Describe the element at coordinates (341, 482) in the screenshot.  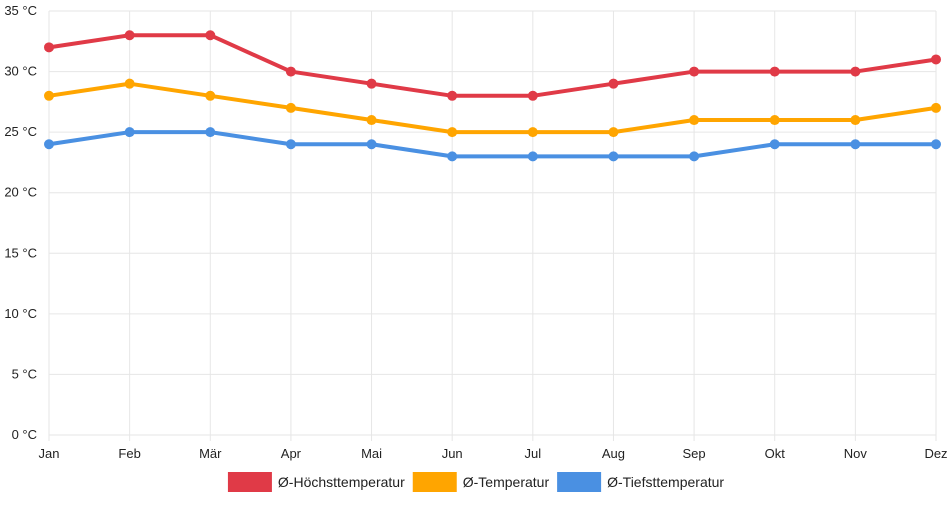
I see `legend-label: Ø-Höchsttemperatur` at that location.